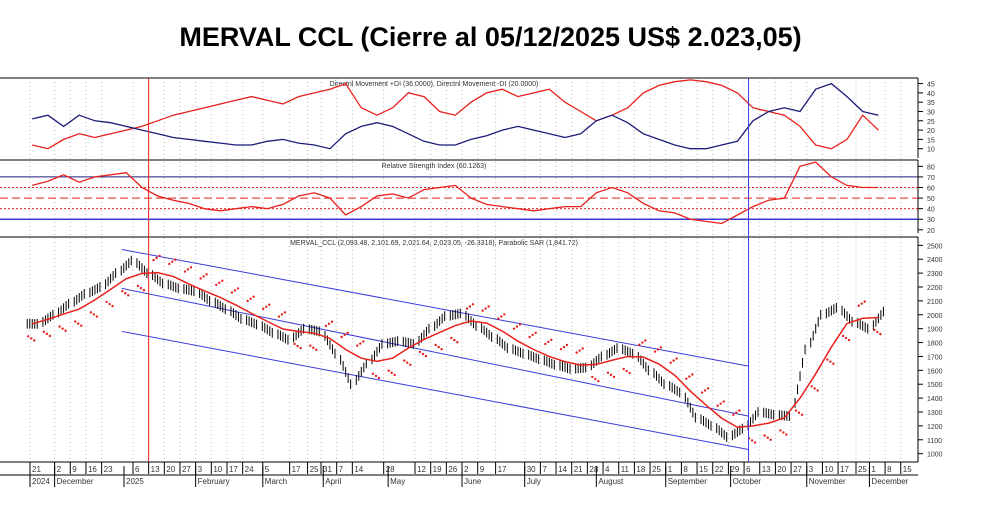 This screenshot has width=981, height=511. I want to click on x-tick-label: 16, so click(92, 469).